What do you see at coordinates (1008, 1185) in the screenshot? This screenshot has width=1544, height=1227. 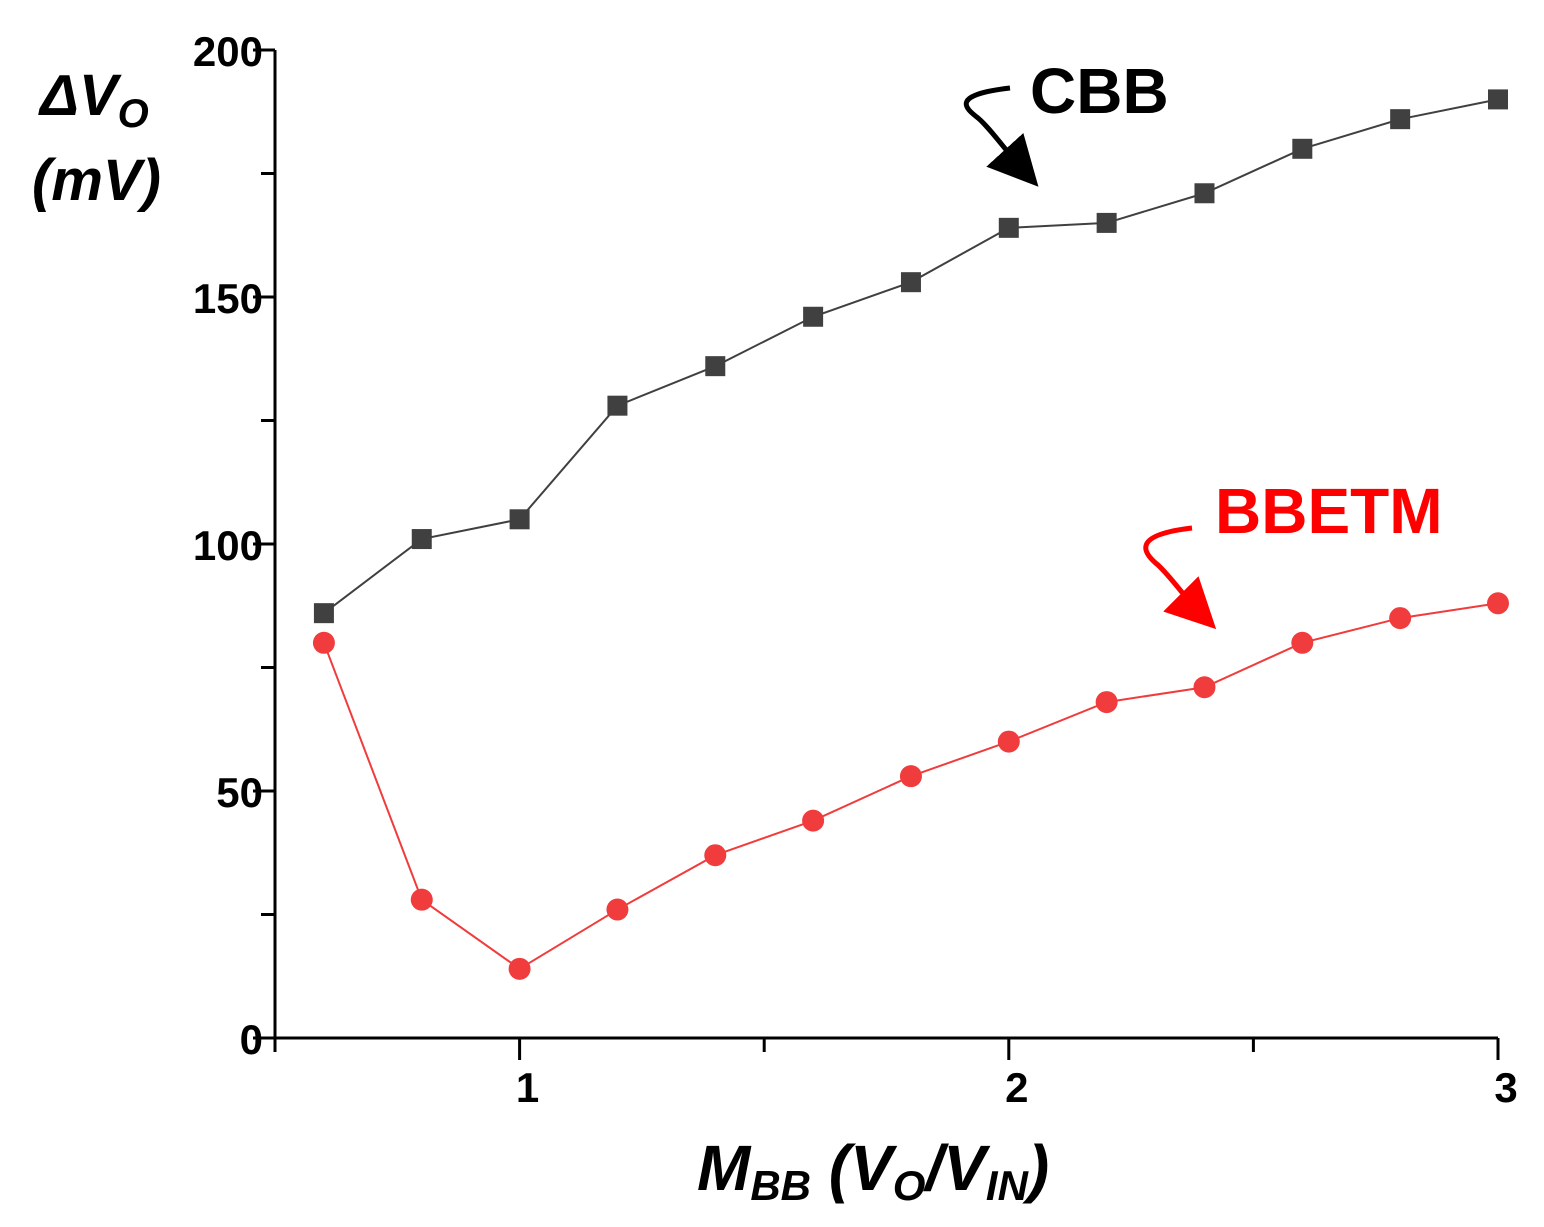 I see `x-axis-label-v2-sub: IN` at bounding box center [1008, 1185].